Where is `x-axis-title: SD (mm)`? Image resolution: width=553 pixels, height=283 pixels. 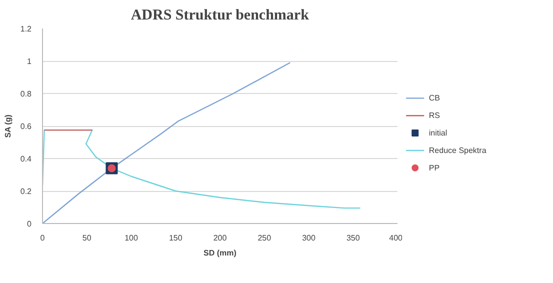 x-axis-title: SD (mm) is located at coordinates (220, 253).